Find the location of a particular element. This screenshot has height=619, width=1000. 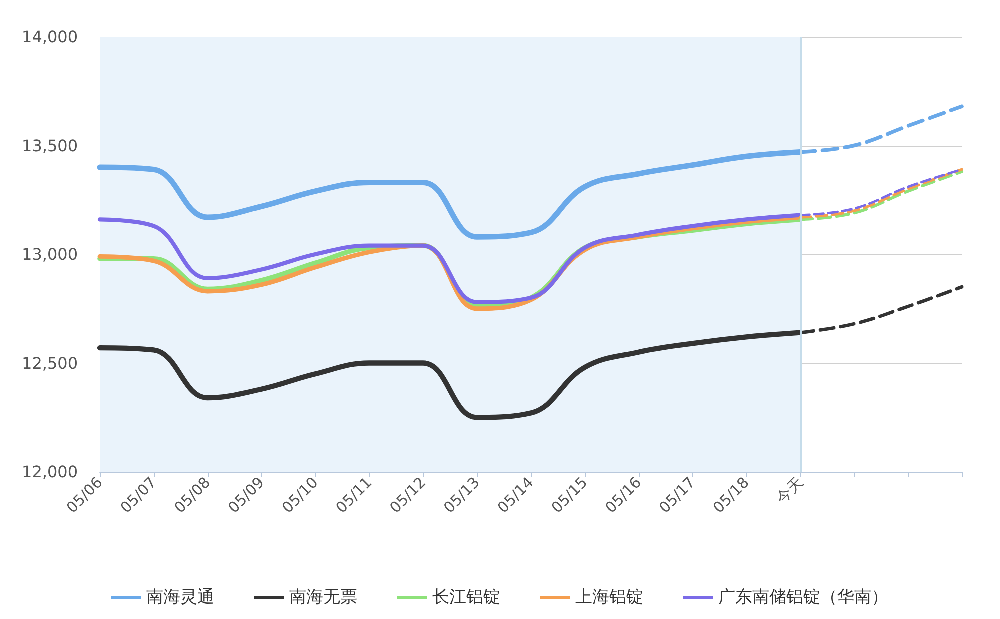

legend-label: 广东南储铝锭（华南） is located at coordinates (803, 598).